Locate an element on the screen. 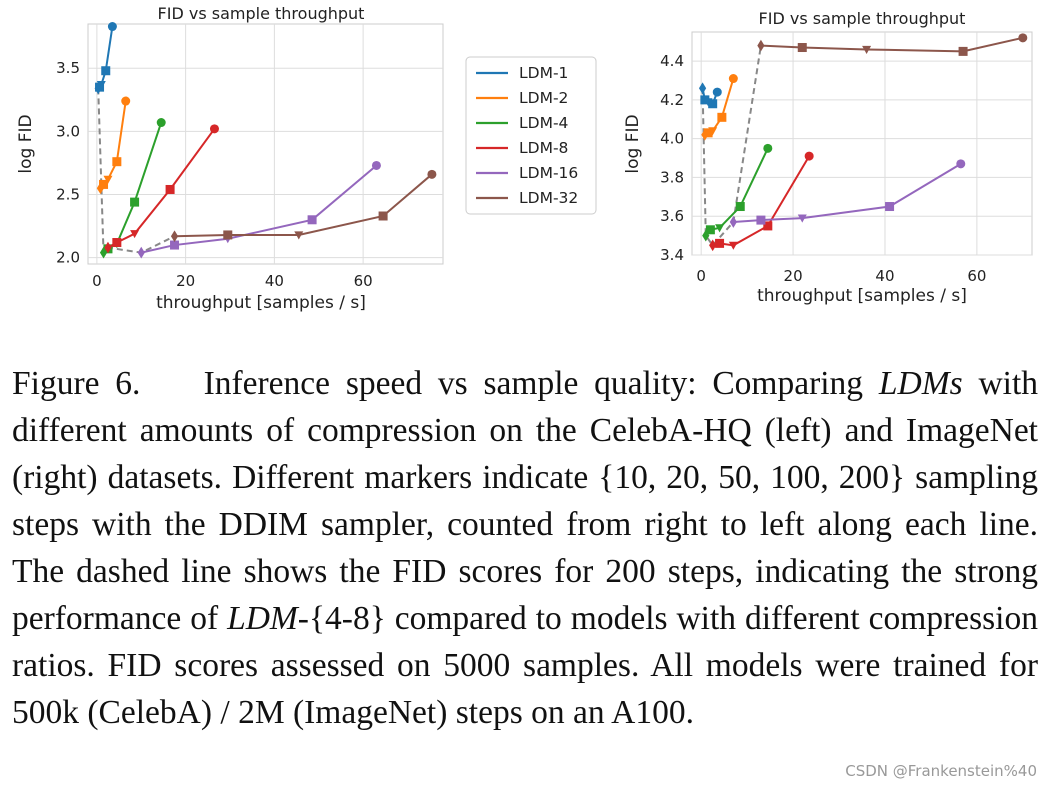 Image resolution: width=1051 pixels, height=790 pixels. x-tick-label: 40 is located at coordinates (274, 281).